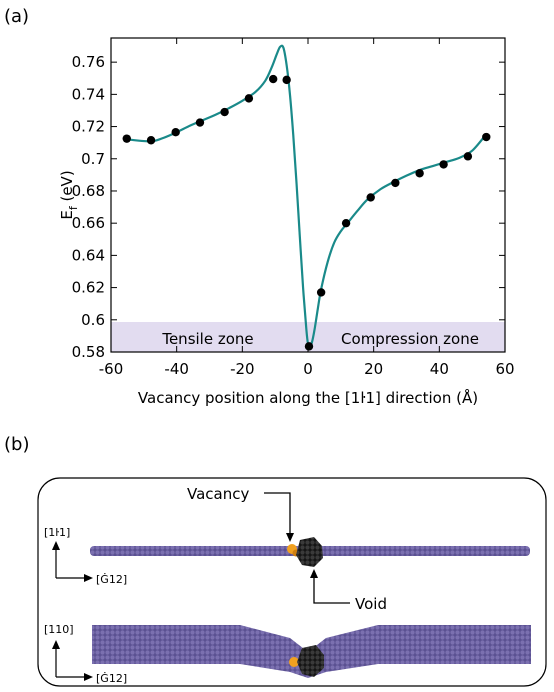 The height and width of the screenshot is (692, 554). What do you see at coordinates (73, 207) in the screenshot?
I see `y-axis-label-sub: f` at bounding box center [73, 207].